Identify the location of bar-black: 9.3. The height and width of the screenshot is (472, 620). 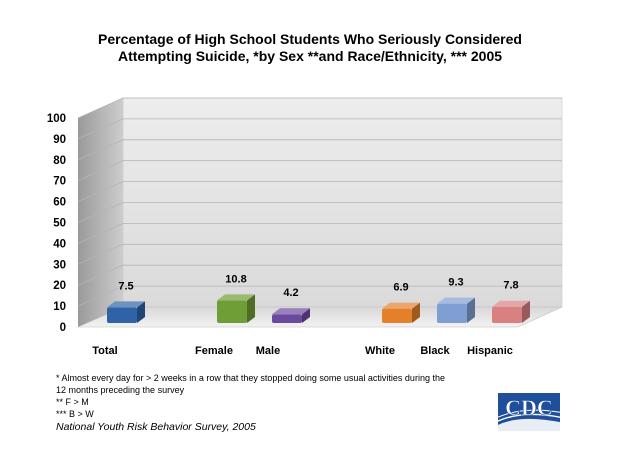
(456, 300).